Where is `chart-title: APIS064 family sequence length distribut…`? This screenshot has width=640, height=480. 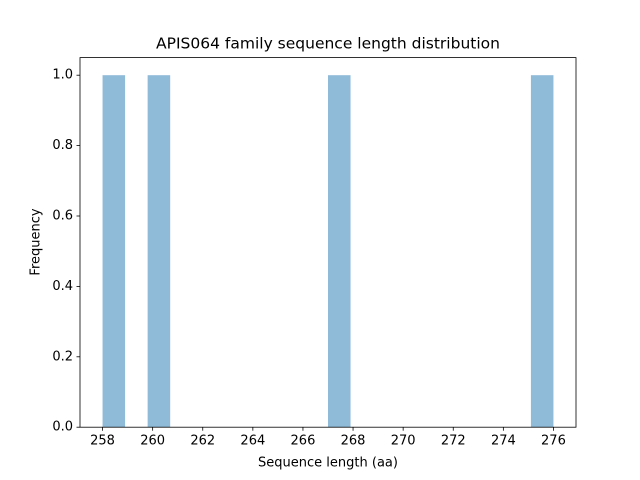
chart-title: APIS064 family sequence length distribut… is located at coordinates (328, 44).